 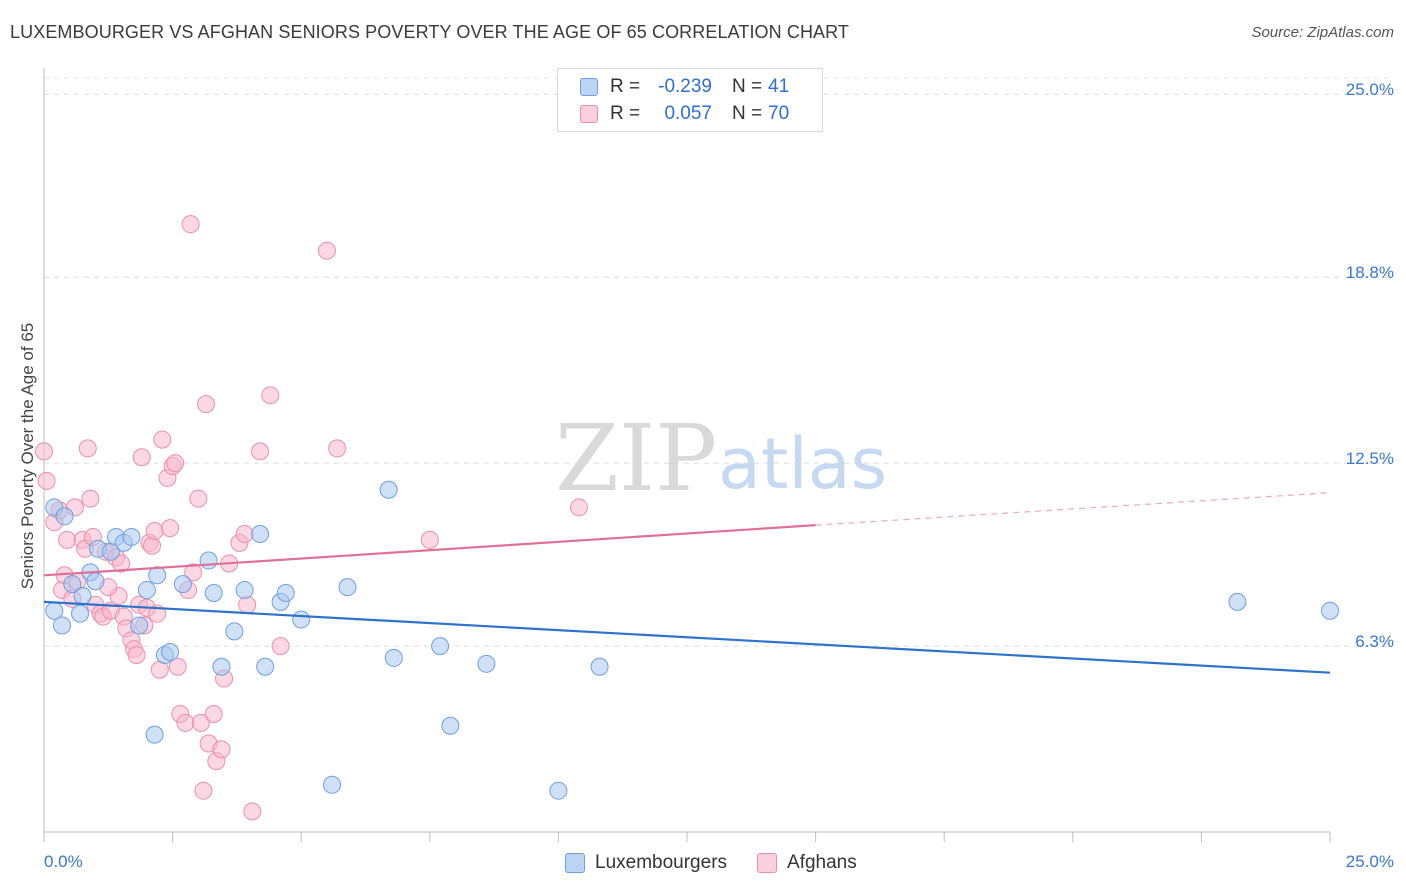 I want to click on legend-r-value: 0.057, so click(x=688, y=113).